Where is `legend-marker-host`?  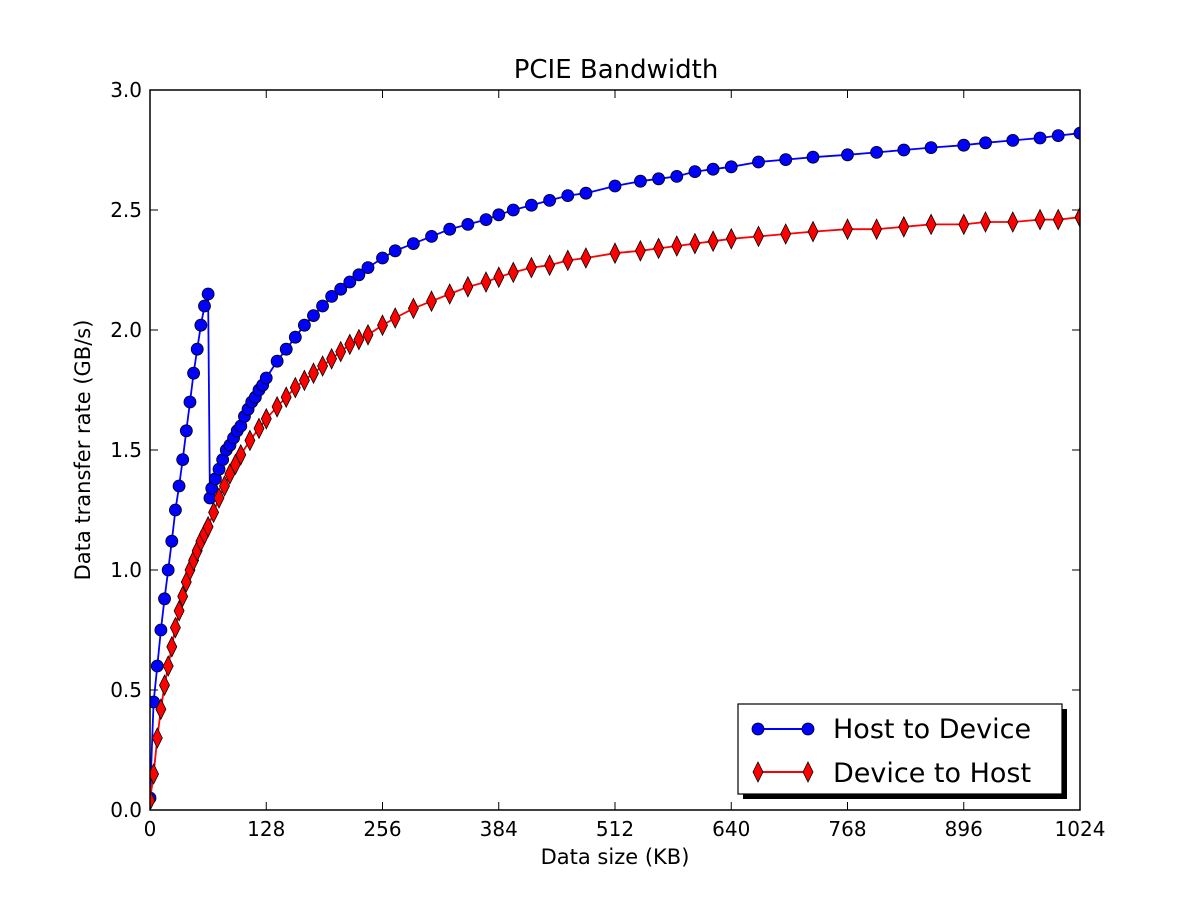 legend-marker-host is located at coordinates (758, 729).